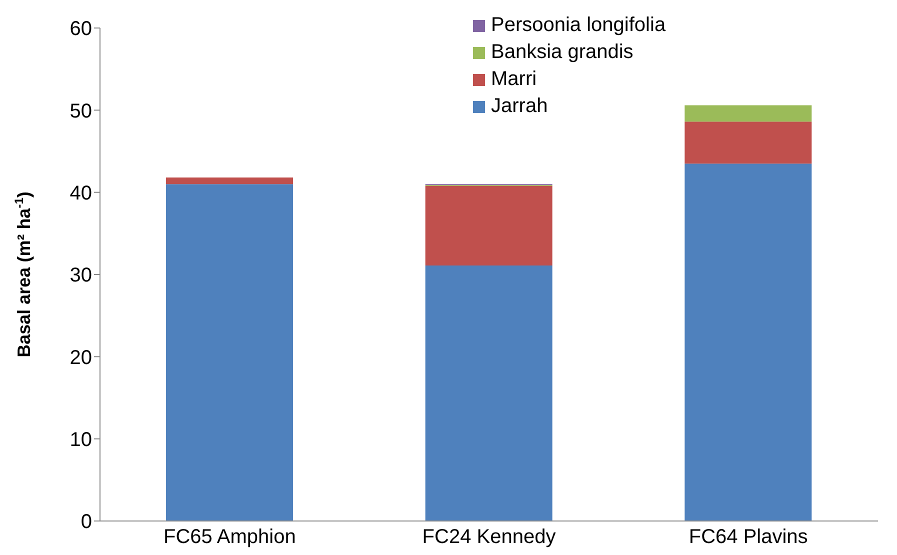 The height and width of the screenshot is (555, 897). I want to click on y-tick-label: 10, so click(81, 439).